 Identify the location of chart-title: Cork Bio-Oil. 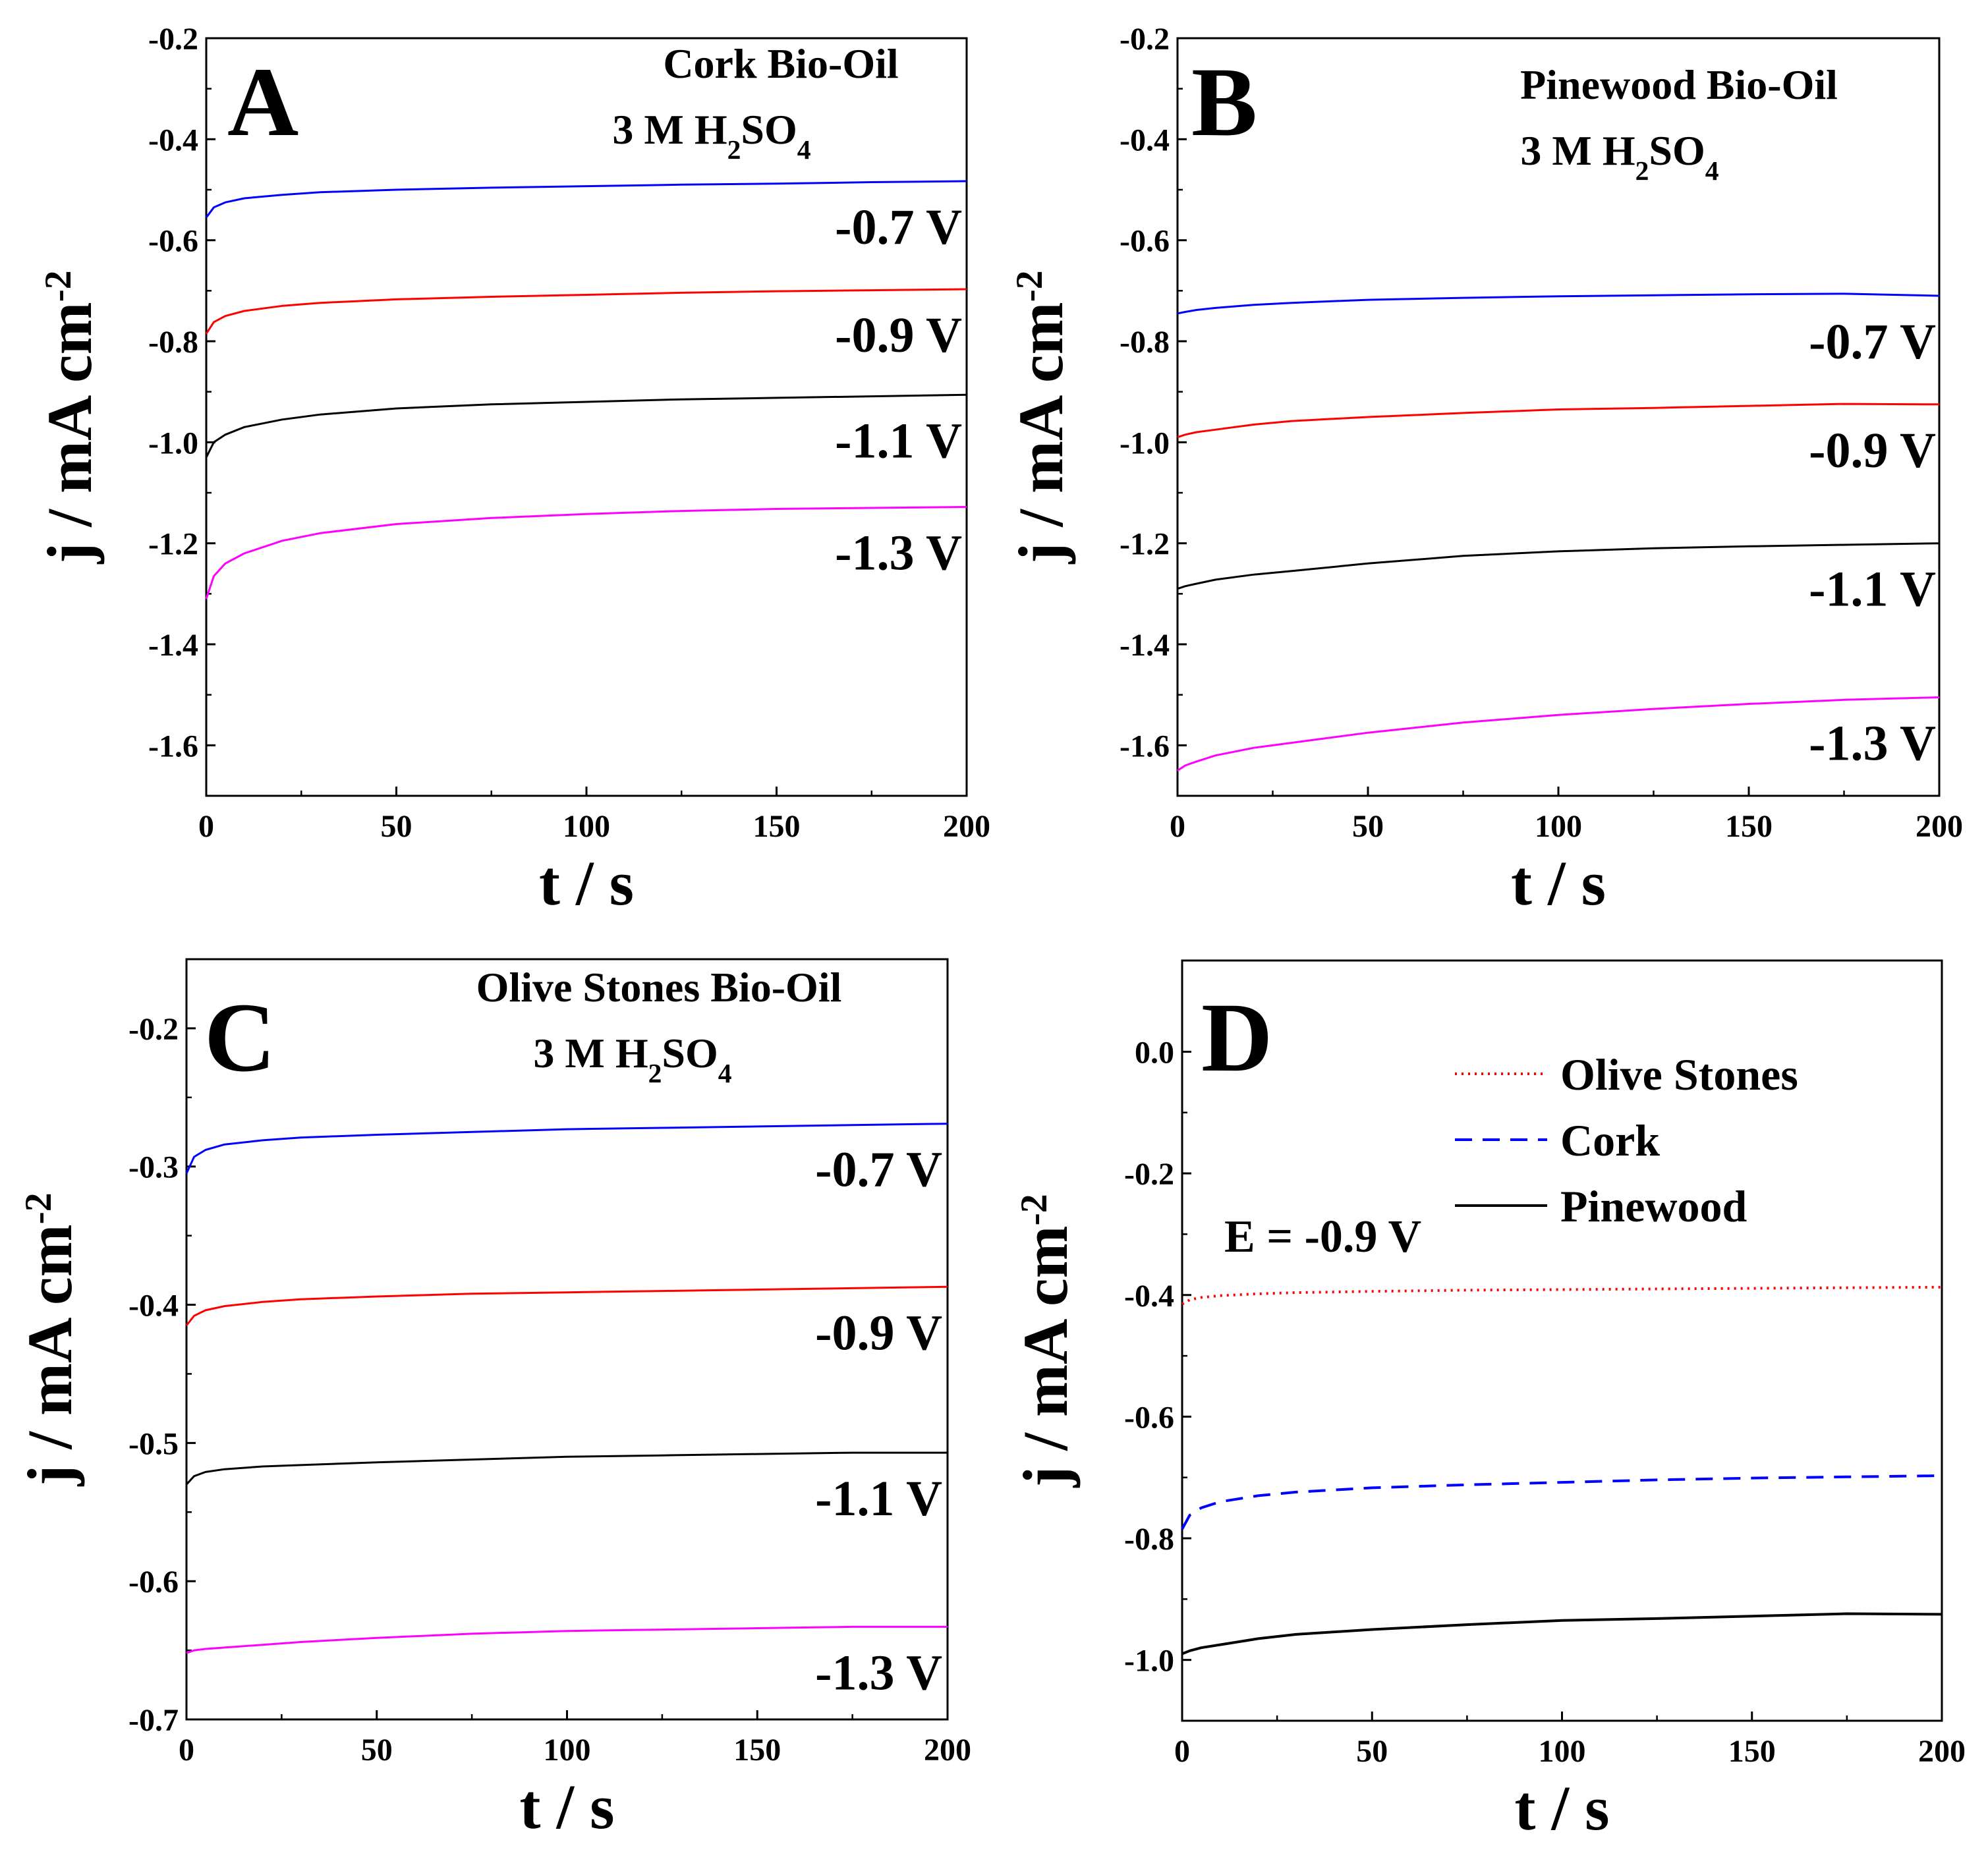
(780, 63).